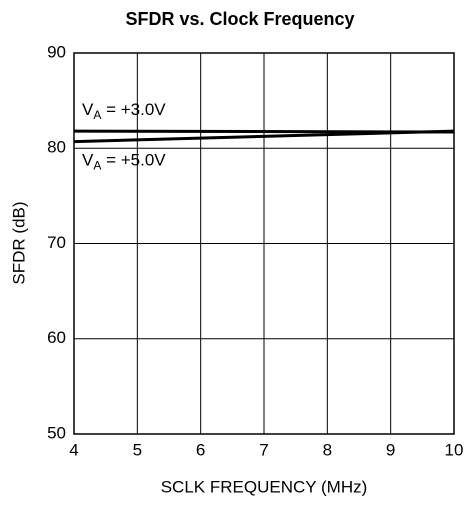  I want to click on y-tick-label: 90, so click(56, 51).